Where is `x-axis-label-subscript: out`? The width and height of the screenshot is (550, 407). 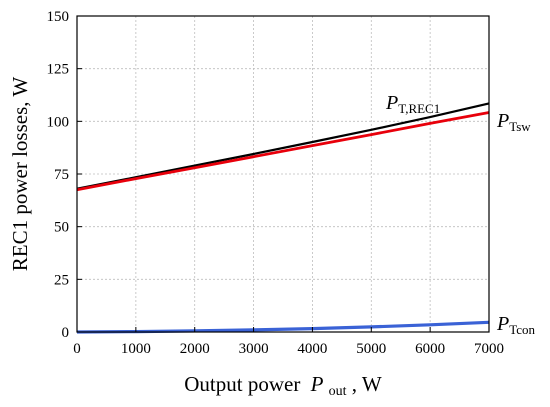 x-axis-label-subscript: out is located at coordinates (338, 391).